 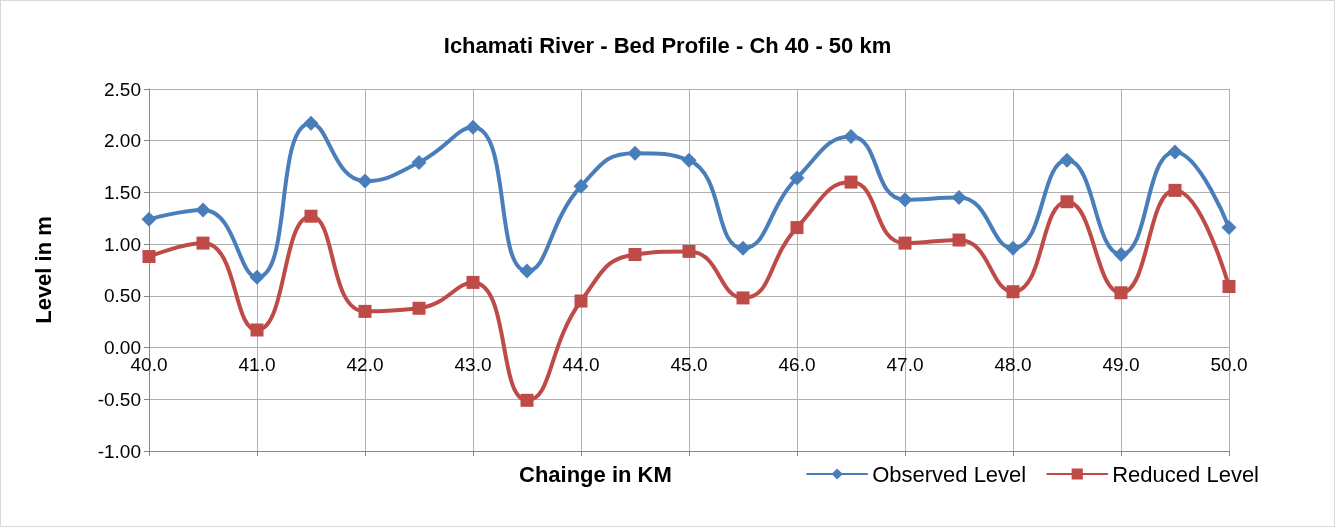 What do you see at coordinates (905, 364) in the screenshot?
I see `x-tick-label: 47.0` at bounding box center [905, 364].